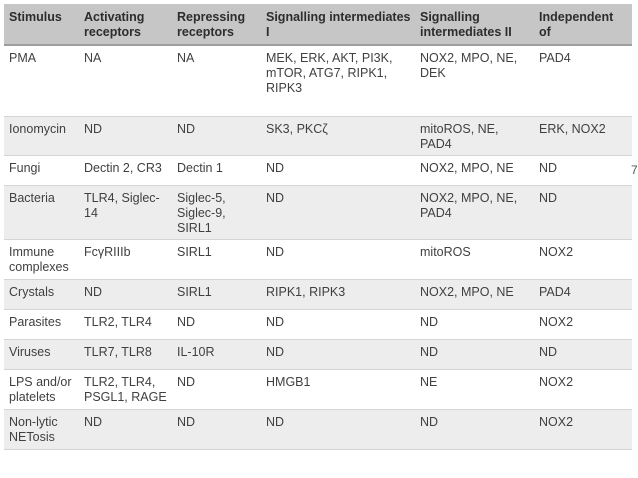 The width and height of the screenshot is (638, 478). What do you see at coordinates (474, 212) in the screenshot?
I see `cell-intermediates-2: NOX2, MPO, NE, PAD4` at bounding box center [474, 212].